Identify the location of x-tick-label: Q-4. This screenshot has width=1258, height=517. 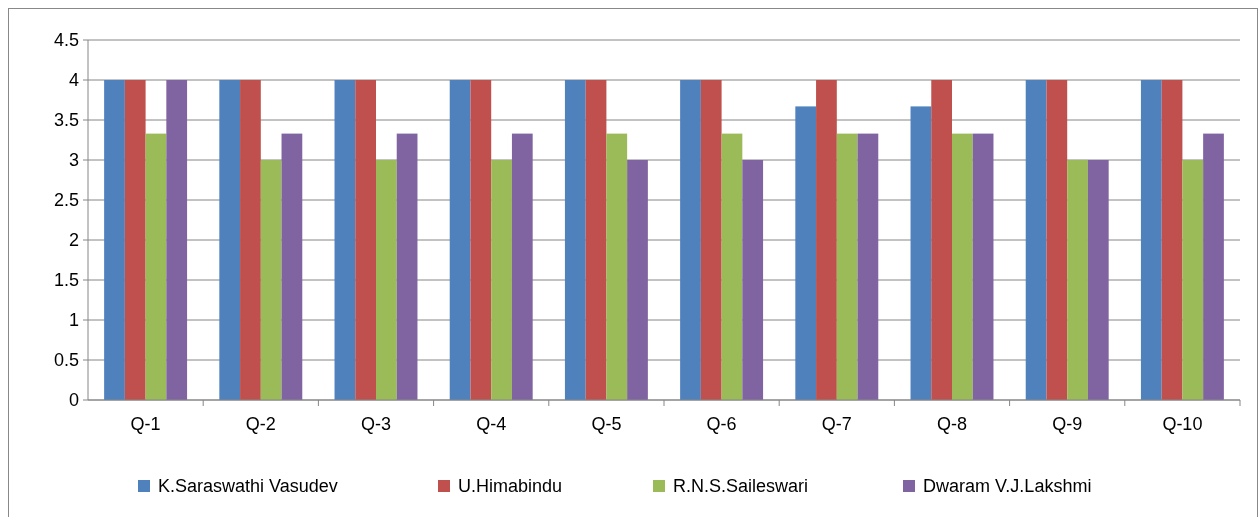
(491, 424).